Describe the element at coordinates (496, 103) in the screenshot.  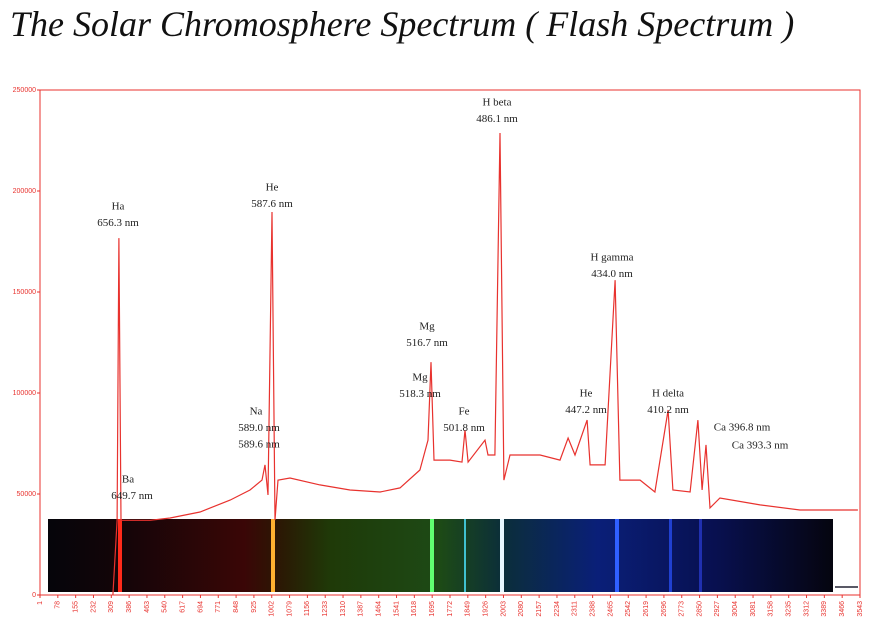
I see `annotation: H beta` at that location.